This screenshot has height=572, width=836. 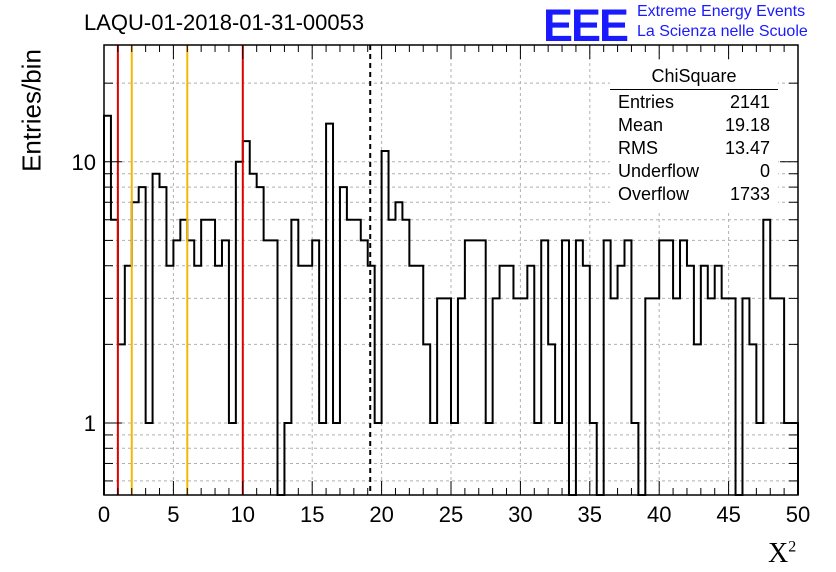 I want to click on stats-label: RMS, so click(x=638, y=148).